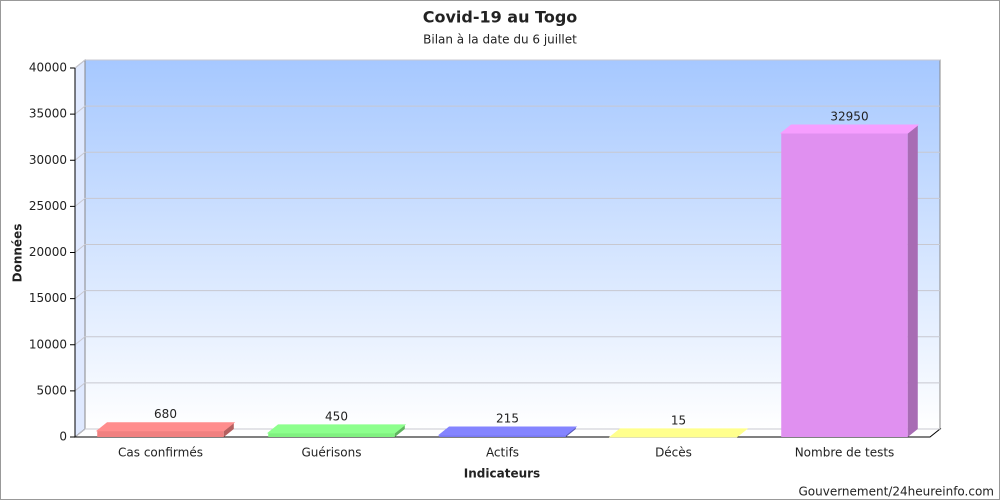  I want to click on chart-subtitle: Bilan à la date du 6 juillet, so click(500, 40).